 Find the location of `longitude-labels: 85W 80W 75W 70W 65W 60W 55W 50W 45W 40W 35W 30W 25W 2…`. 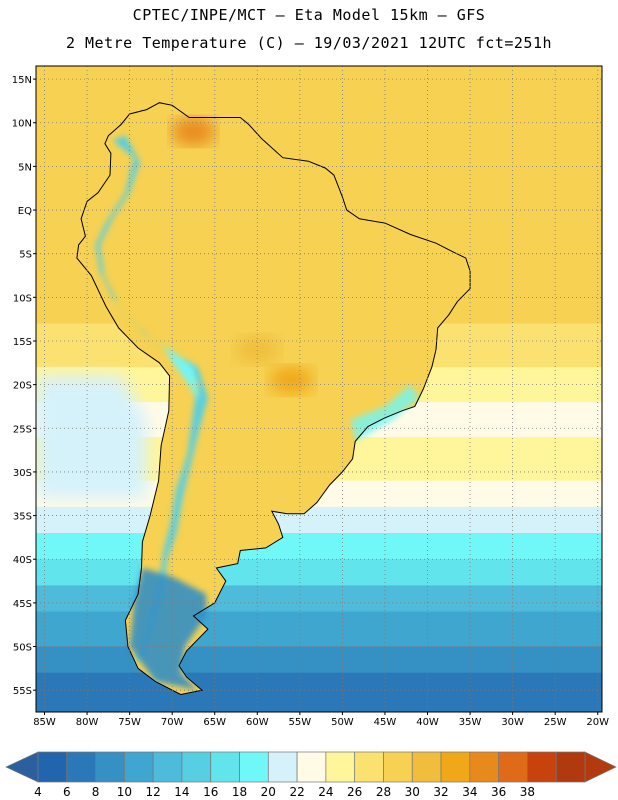

longitude-labels: 85W 80W 75W 70W 65W 60W 55W 50W 45W 40W 35W 30W 25W 2… is located at coordinates (321, 720).